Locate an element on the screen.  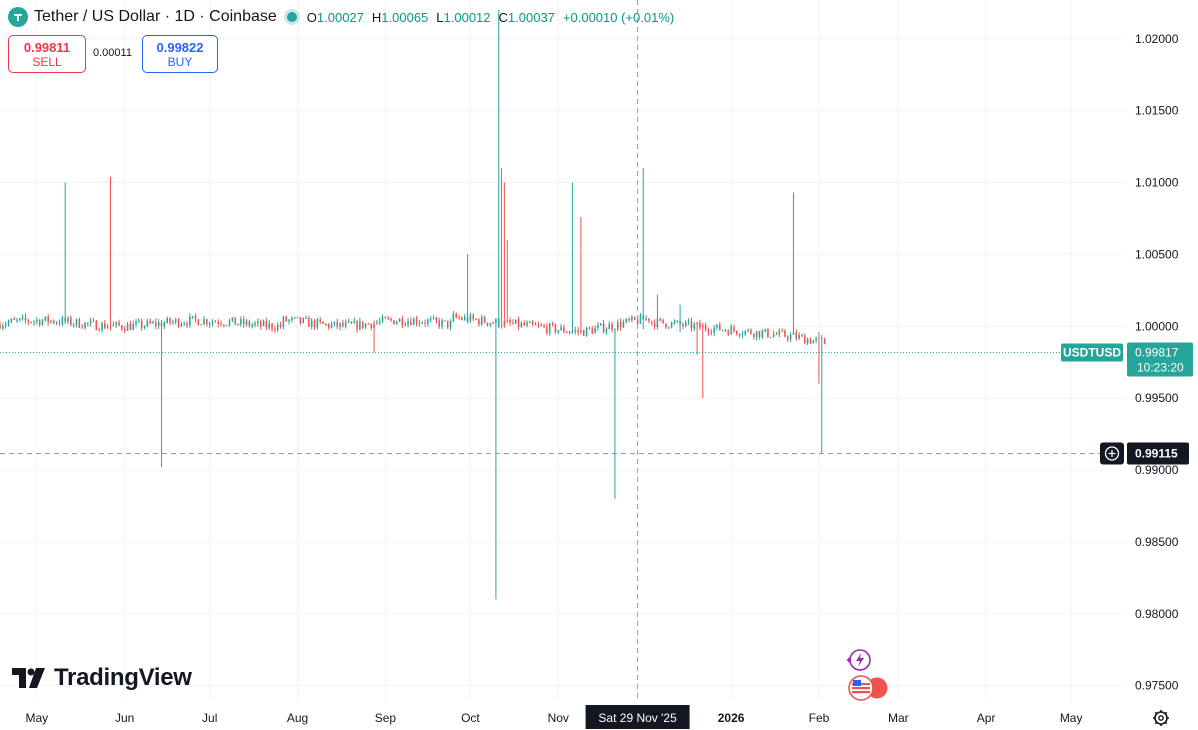
price-tick-label: 0.97500 is located at coordinates (1157, 686).